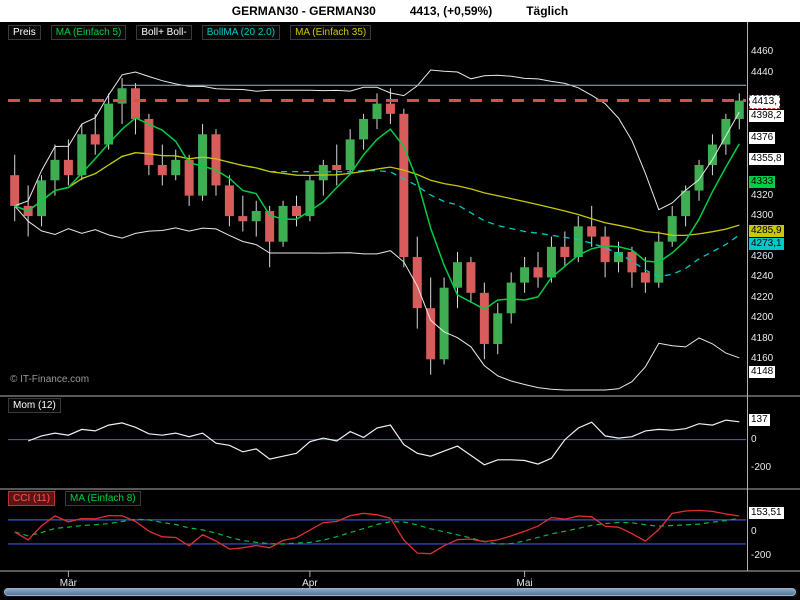 This screenshot has width=800, height=600. Describe the element at coordinates (762, 371) in the screenshot. I see `price-axis-label: 4148` at that location.